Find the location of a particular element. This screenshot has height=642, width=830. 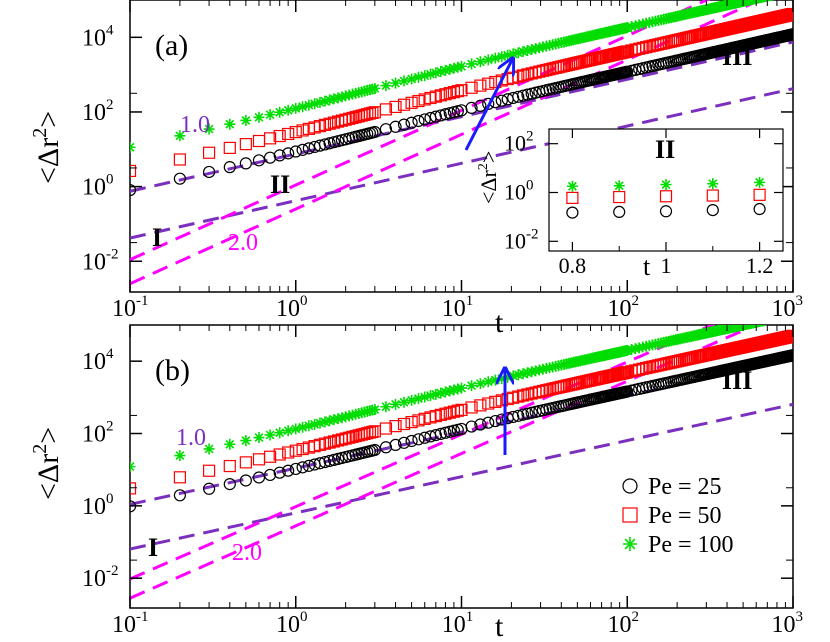

panel-a-y-label-main: <Δr is located at coordinates (48, 161).